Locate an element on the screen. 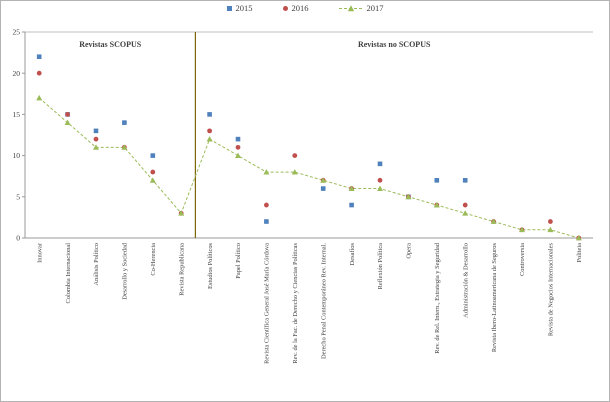 This screenshot has width=610, height=402. x-category-label: Controversia is located at coordinates (522, 259).